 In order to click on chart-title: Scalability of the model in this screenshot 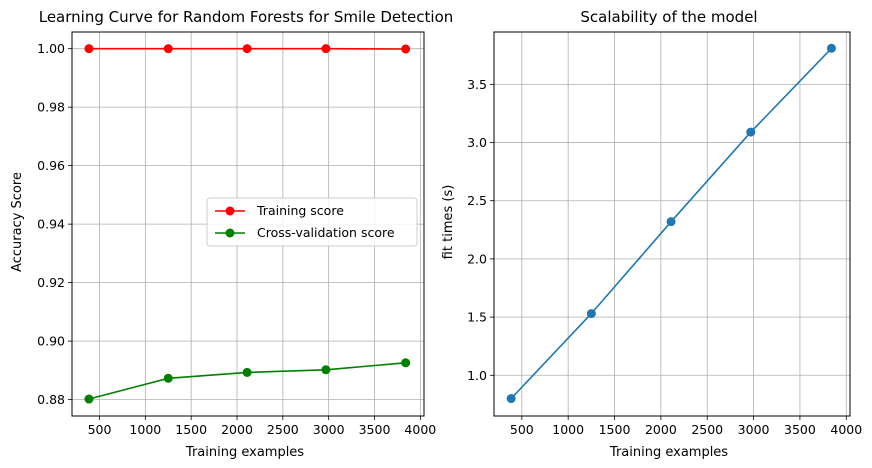, I will do `click(668, 17)`.